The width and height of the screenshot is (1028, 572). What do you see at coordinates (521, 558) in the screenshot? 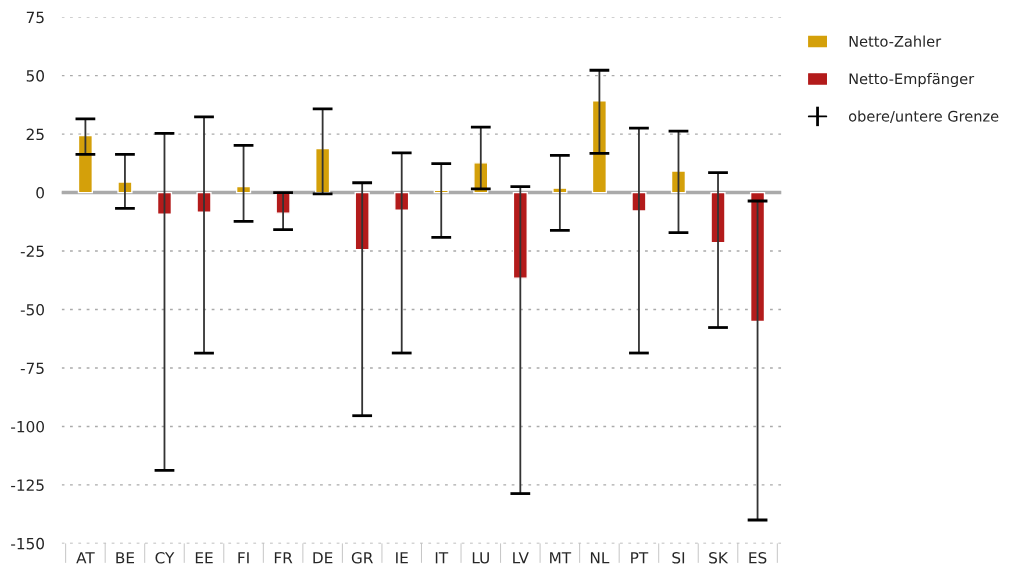
I see `x-tick-label: LV` at bounding box center [521, 558].